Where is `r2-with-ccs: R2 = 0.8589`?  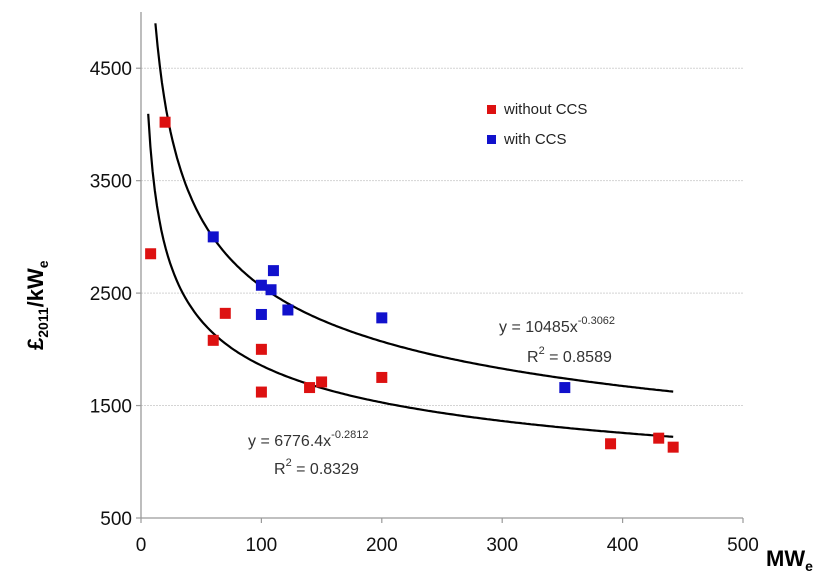 r2-with-ccs: R2 = 0.8589 is located at coordinates (569, 355).